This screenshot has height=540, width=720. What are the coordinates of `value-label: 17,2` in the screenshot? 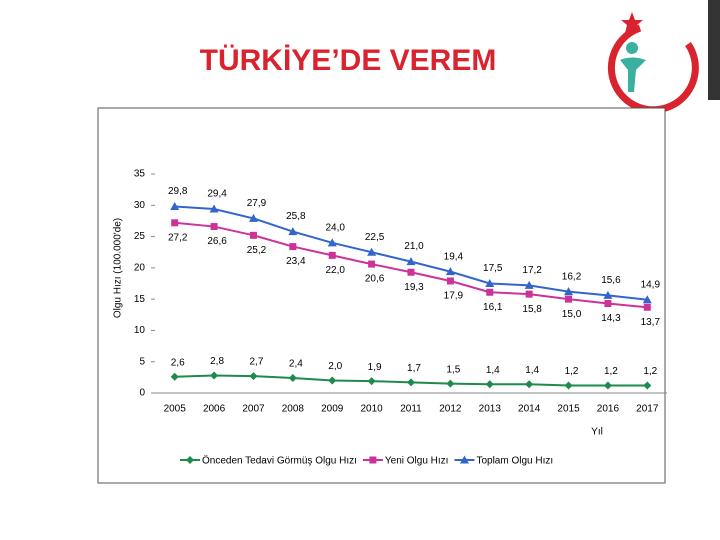 It's located at (532, 270).